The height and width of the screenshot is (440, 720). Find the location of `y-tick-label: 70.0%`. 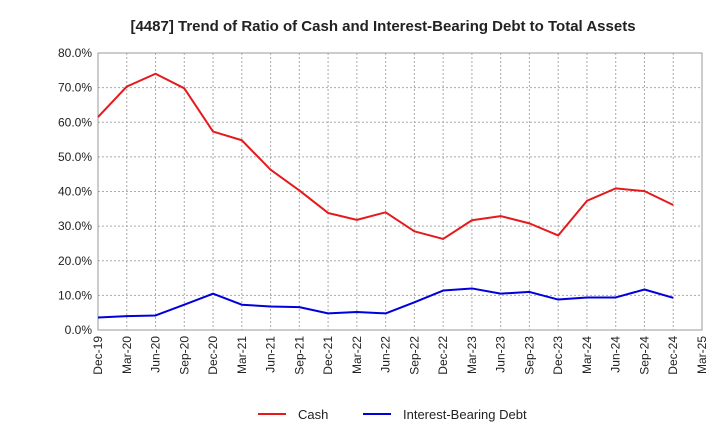

y-tick-label: 70.0% is located at coordinates (75, 88).